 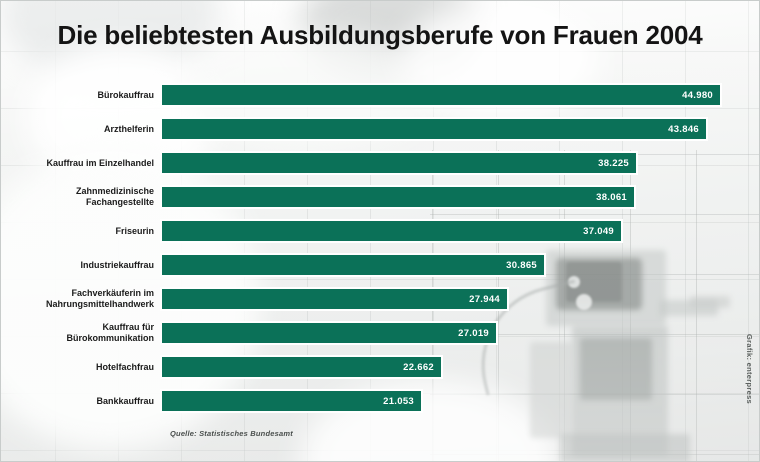 What do you see at coordinates (117, 264) in the screenshot?
I see `bar-category-label-line: Industriekauffrau` at bounding box center [117, 264].